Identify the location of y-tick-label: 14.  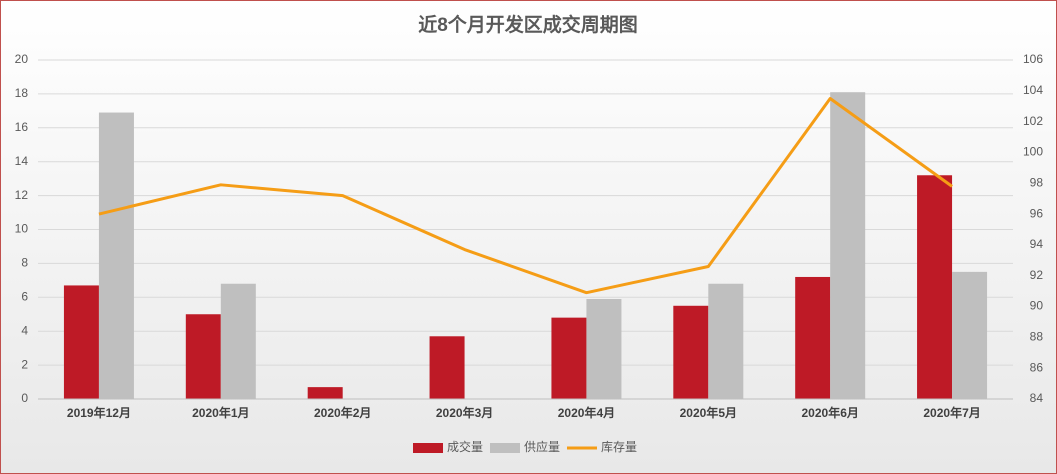
(22, 161).